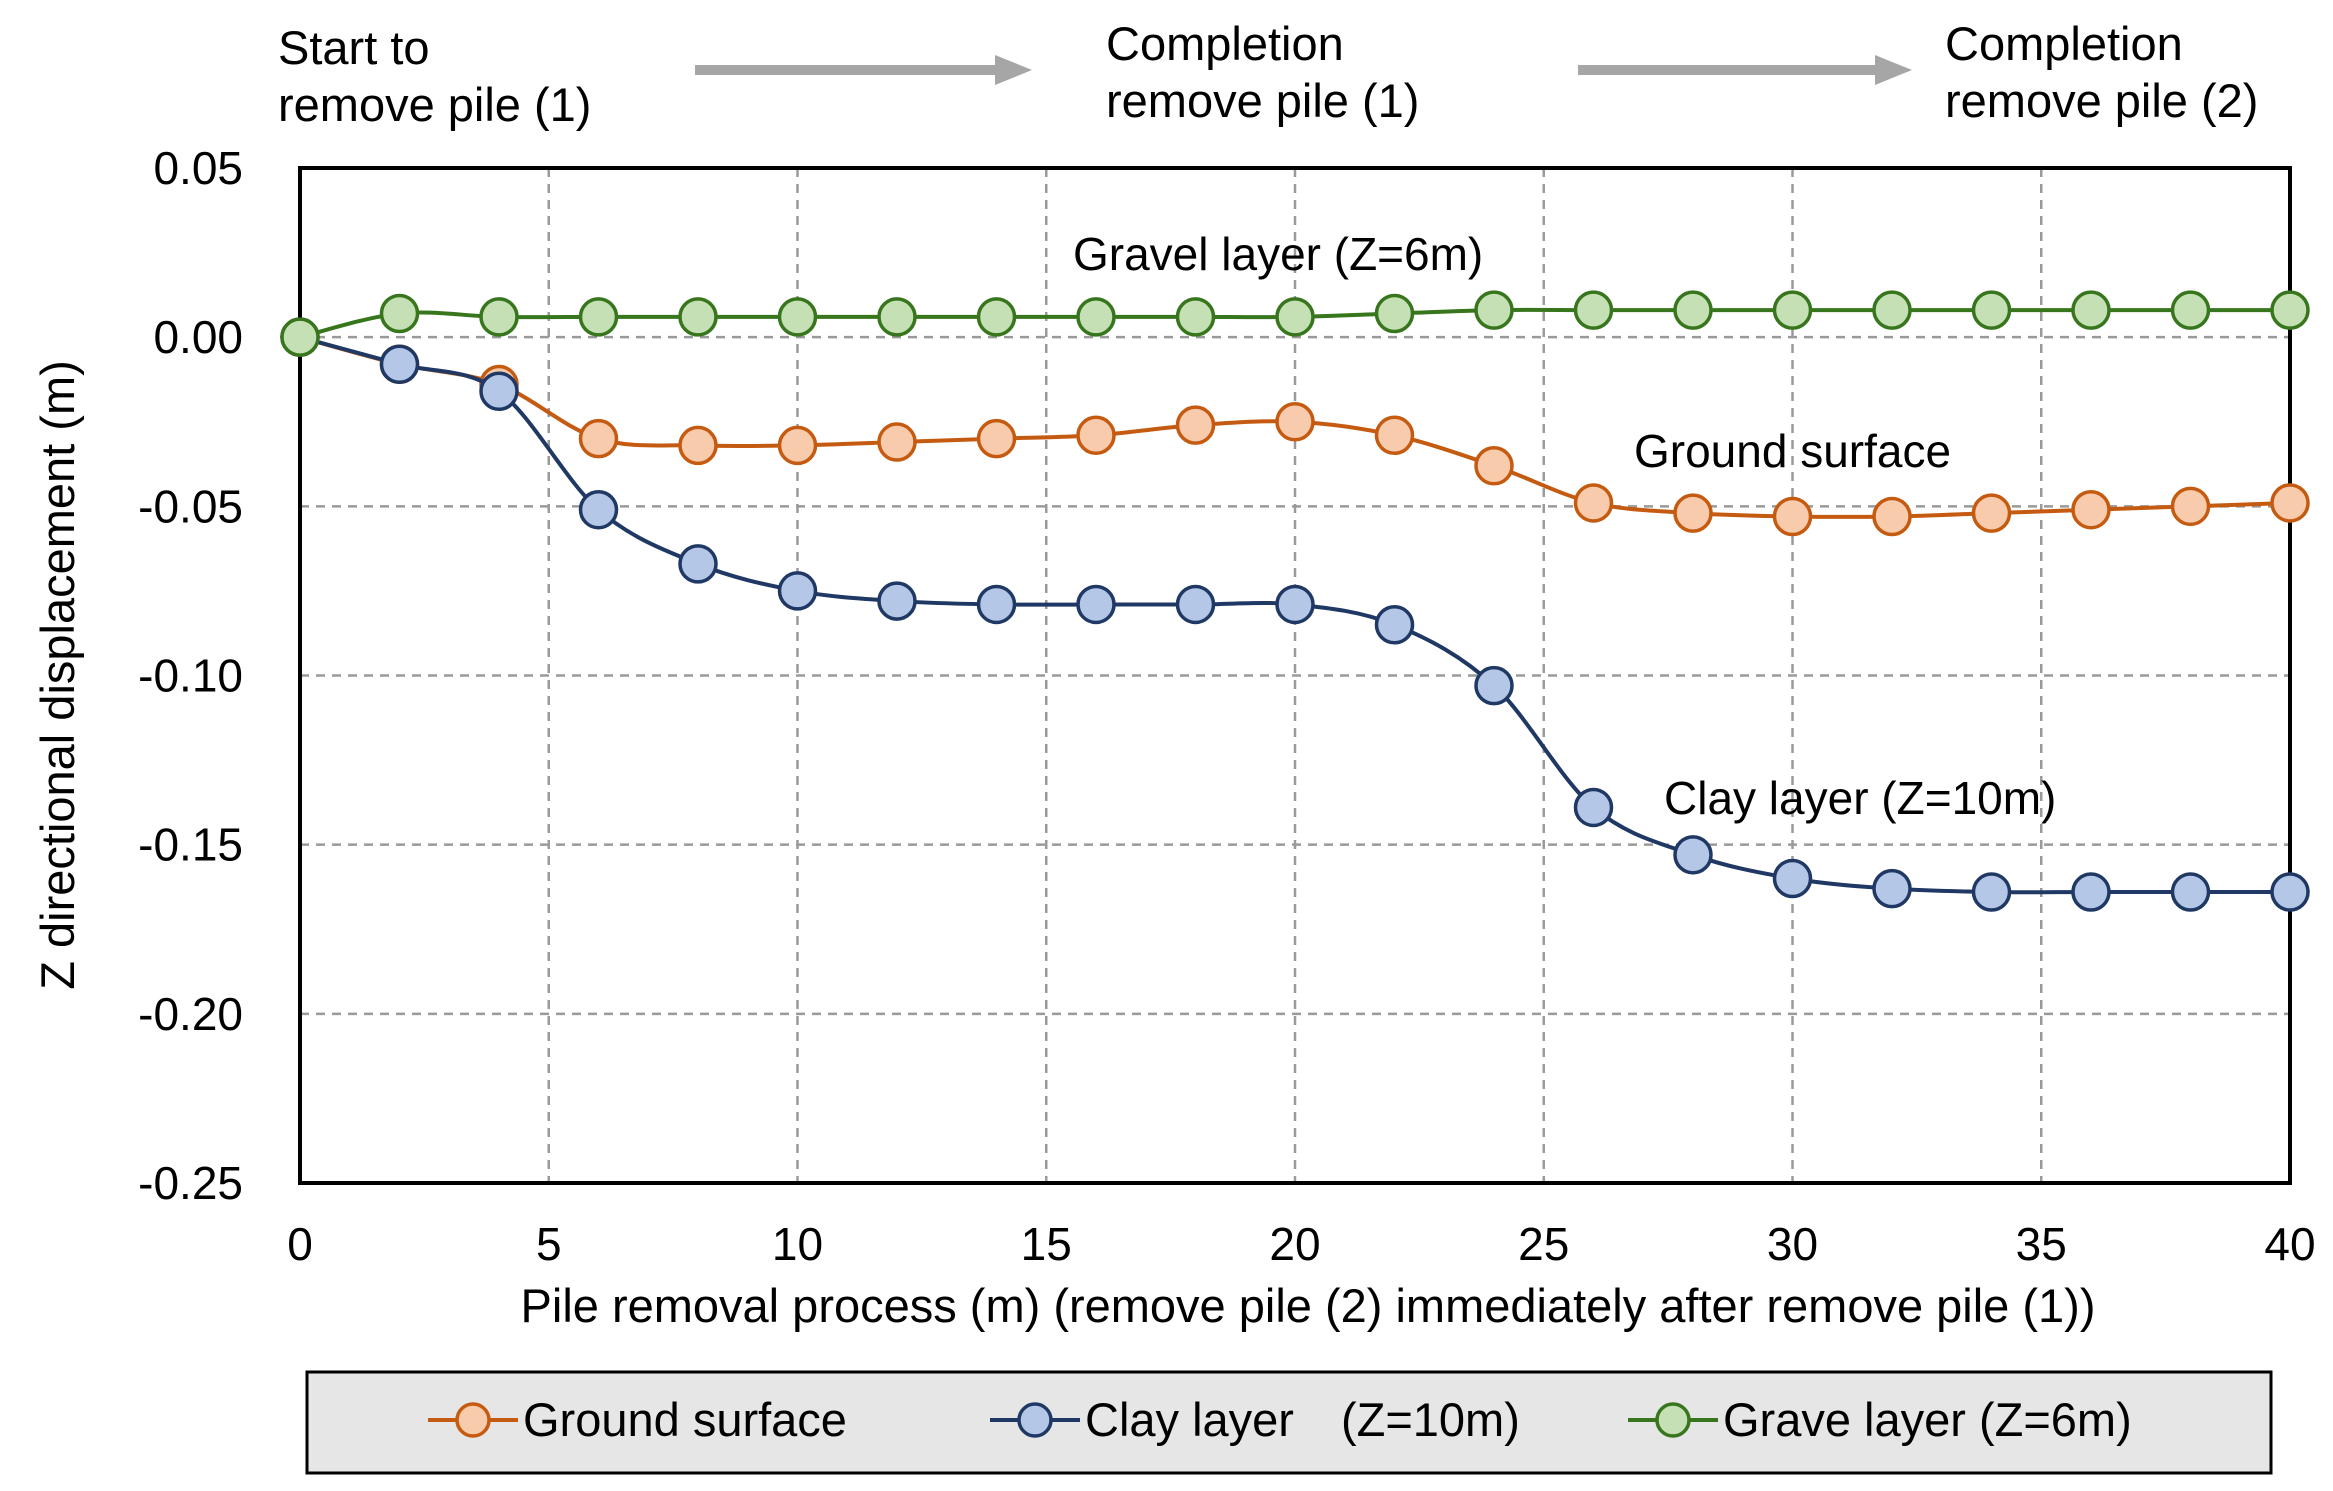 The width and height of the screenshot is (2333, 1491). Describe the element at coordinates (198, 337) in the screenshot. I see `y-tick-label: 0.00` at that location.